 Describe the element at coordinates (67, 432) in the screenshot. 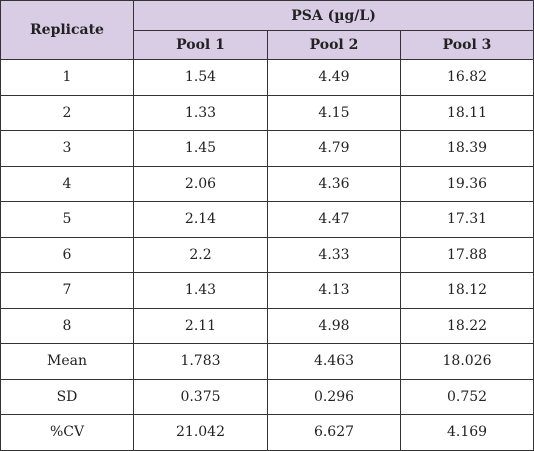

I see `row-label-cell: %CV` at that location.